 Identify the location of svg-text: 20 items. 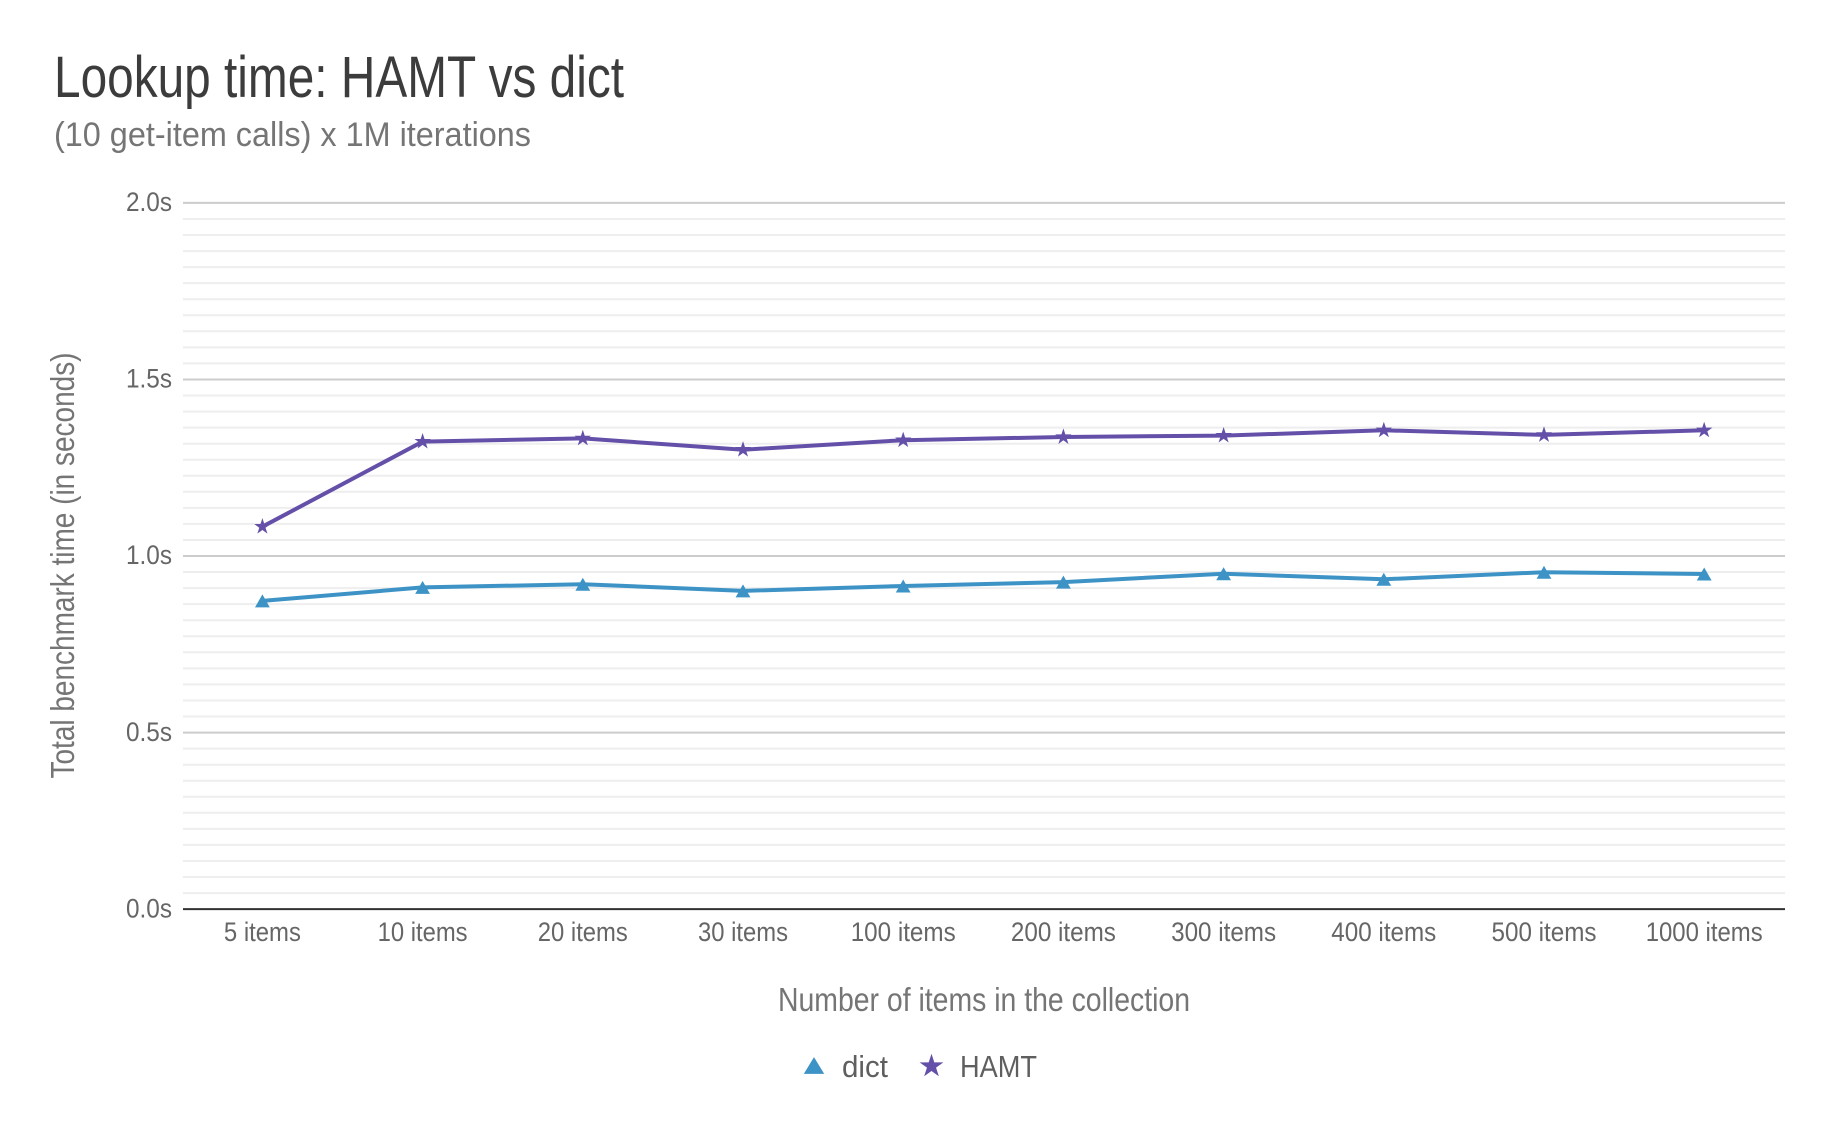
(583, 932).